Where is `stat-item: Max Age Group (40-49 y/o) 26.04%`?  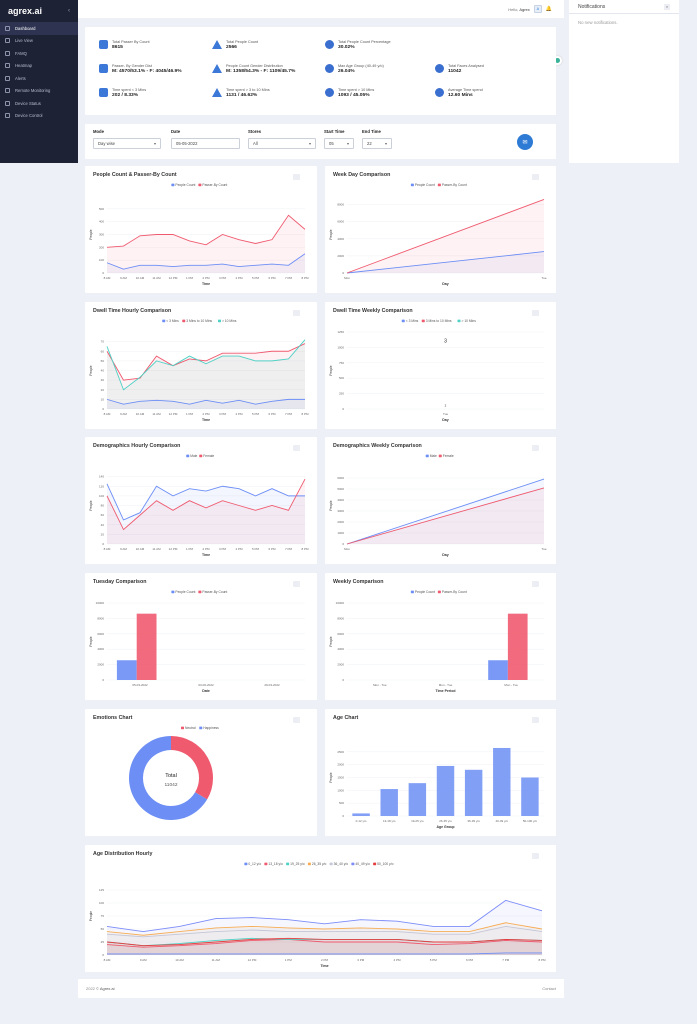 stat-item: Max Age Group (40-49 y/o) 26.04% is located at coordinates (354, 69).